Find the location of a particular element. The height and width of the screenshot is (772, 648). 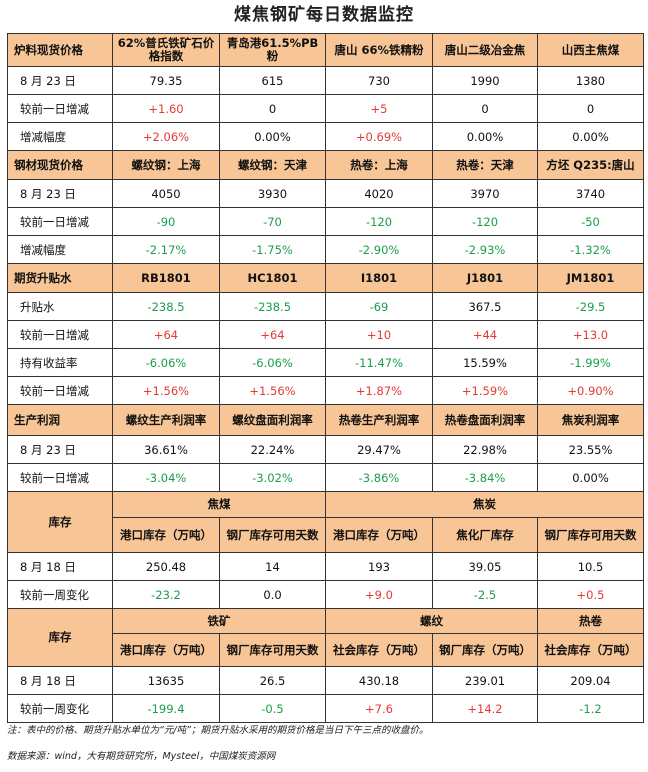

table-row: 较前一周变化 -23.2 0.0 +9.0 -2.5 +0.5 is located at coordinates (325, 594).